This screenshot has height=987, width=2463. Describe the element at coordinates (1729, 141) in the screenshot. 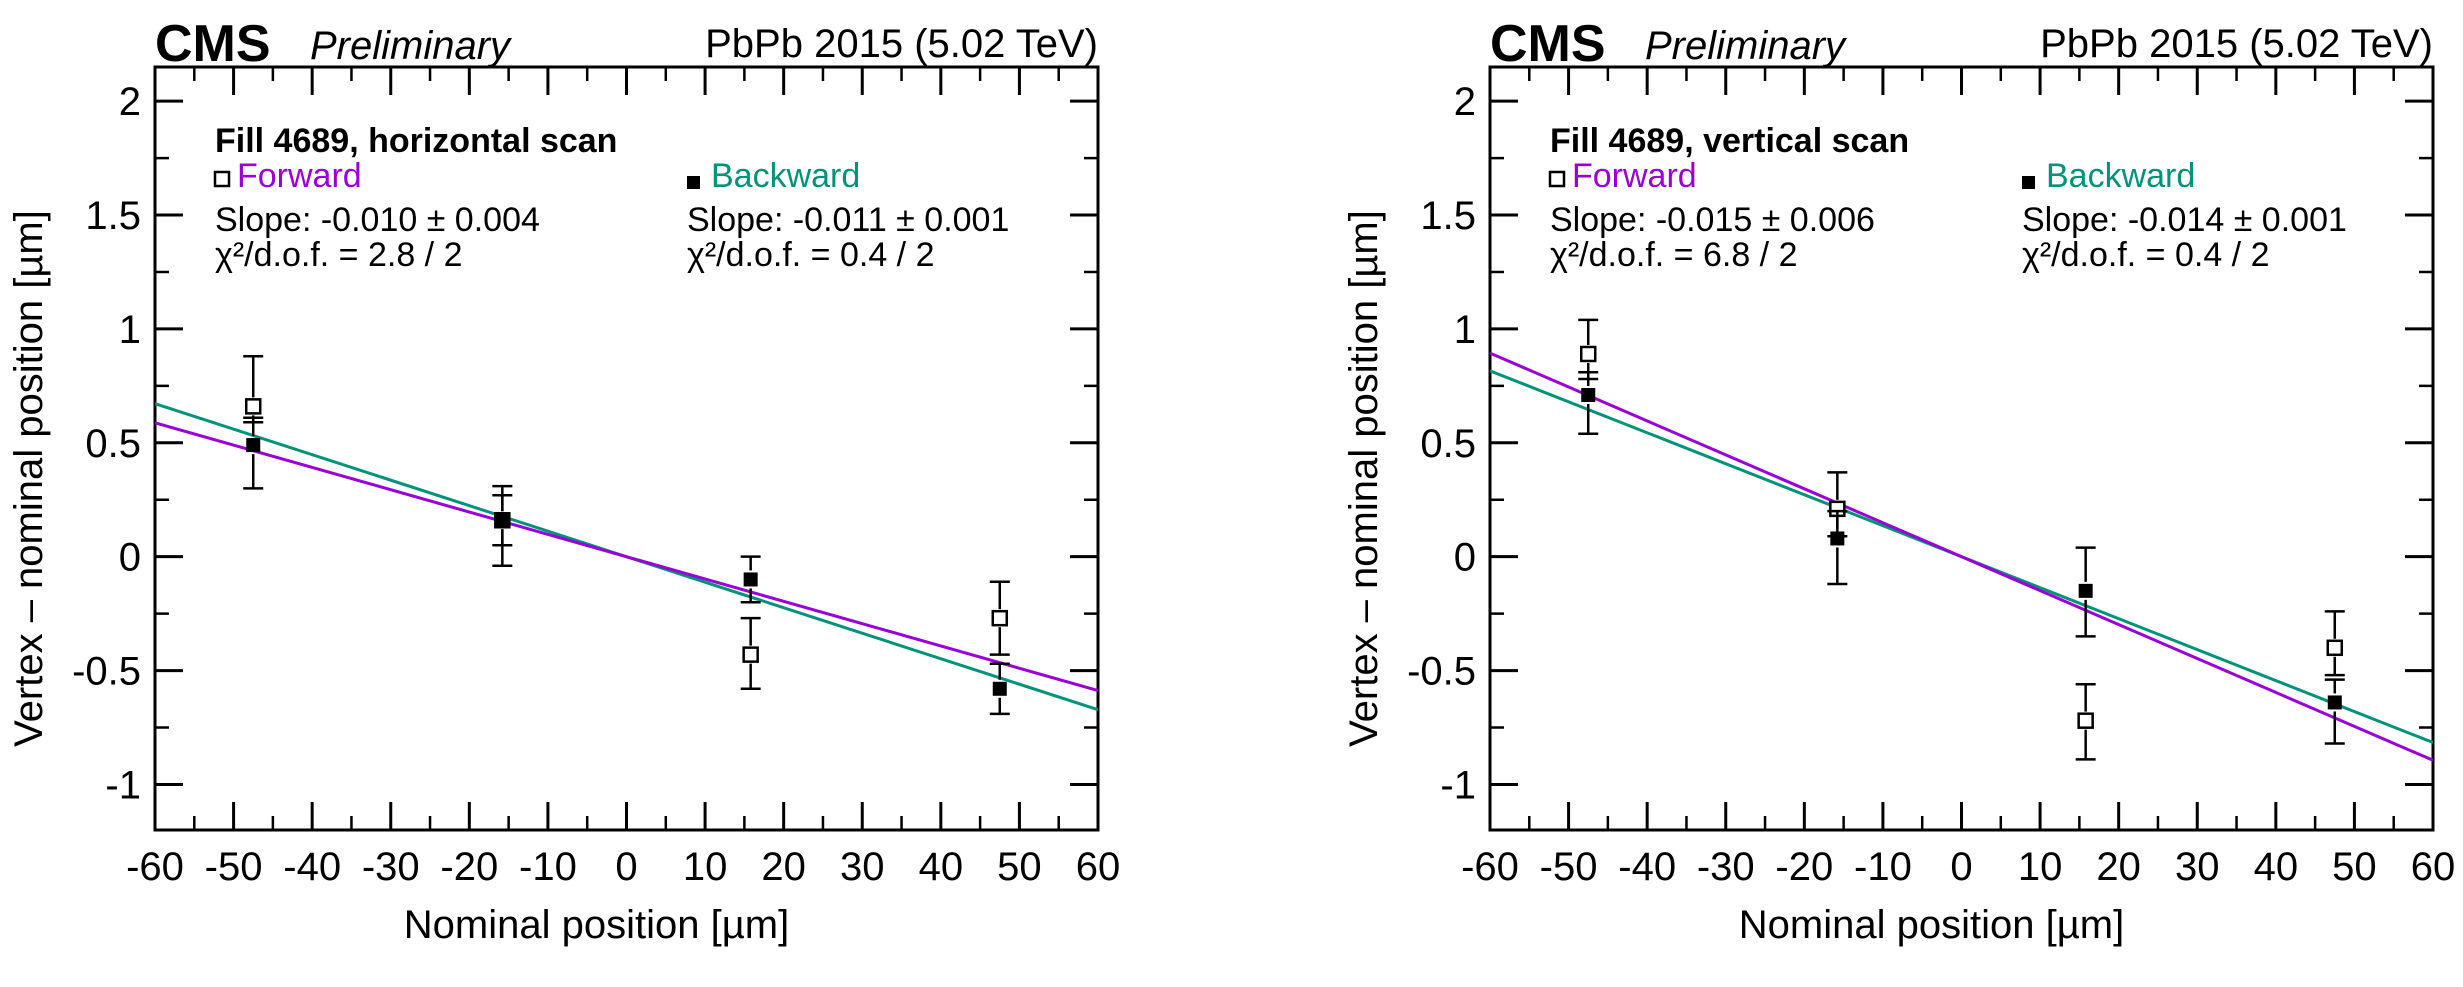

I see `scan-title: Fill 4689, vertical scan` at that location.